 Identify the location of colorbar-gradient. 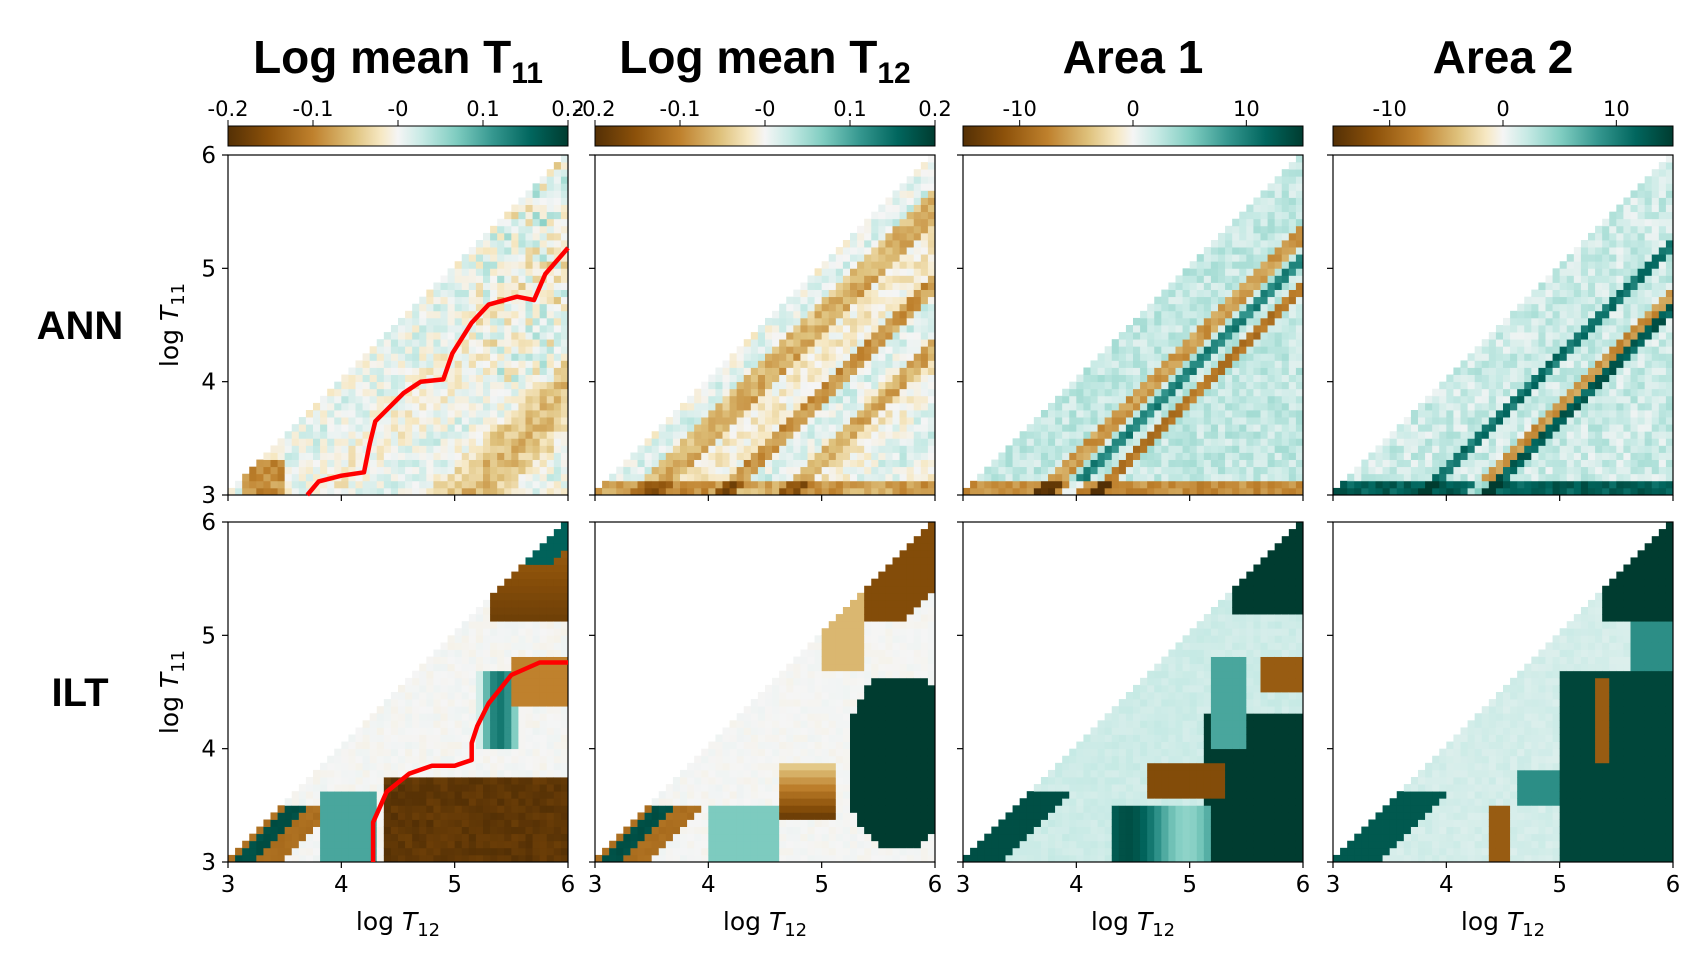
(1503, 136).